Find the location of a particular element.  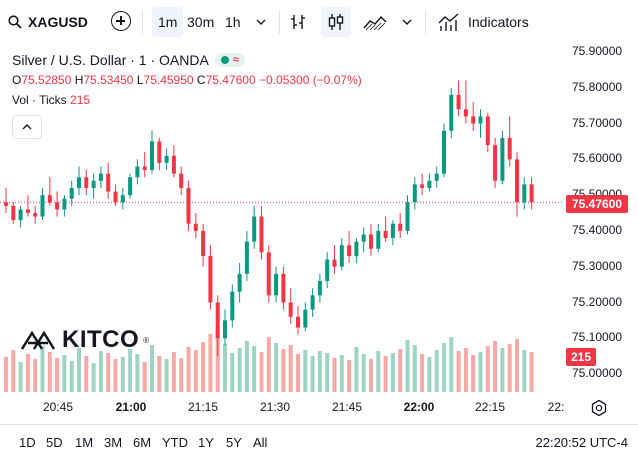

range-ytd: YTD is located at coordinates (175, 442).